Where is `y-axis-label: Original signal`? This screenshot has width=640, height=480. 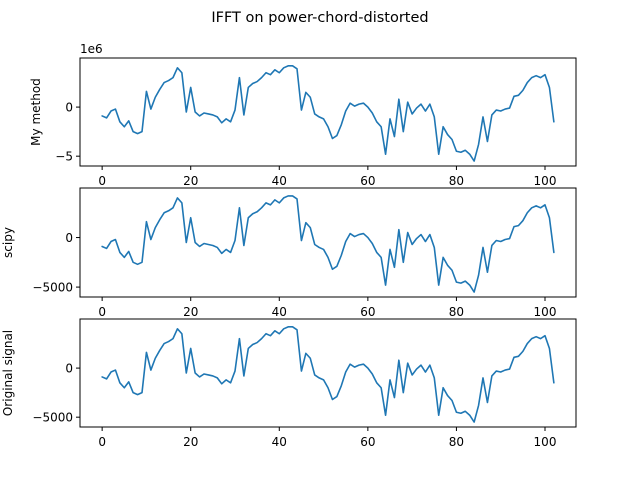
y-axis-label: Original signal is located at coordinates (8, 373).